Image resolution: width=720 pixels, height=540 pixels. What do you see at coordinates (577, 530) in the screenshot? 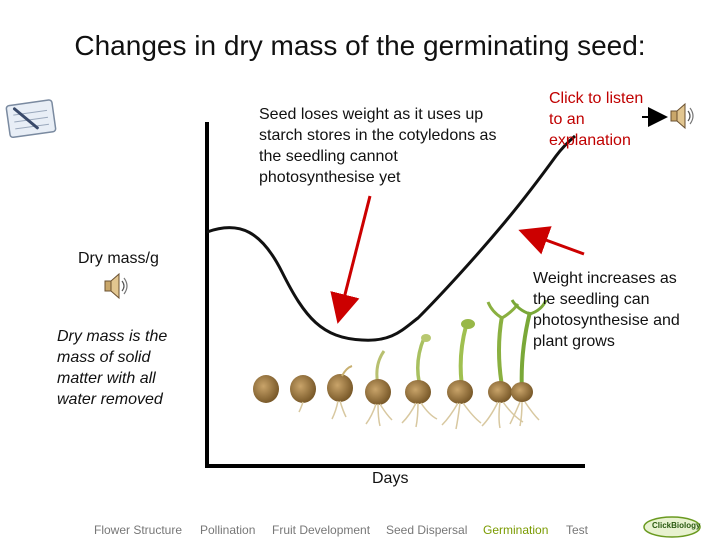
I see `nav-test: Test` at bounding box center [577, 530].